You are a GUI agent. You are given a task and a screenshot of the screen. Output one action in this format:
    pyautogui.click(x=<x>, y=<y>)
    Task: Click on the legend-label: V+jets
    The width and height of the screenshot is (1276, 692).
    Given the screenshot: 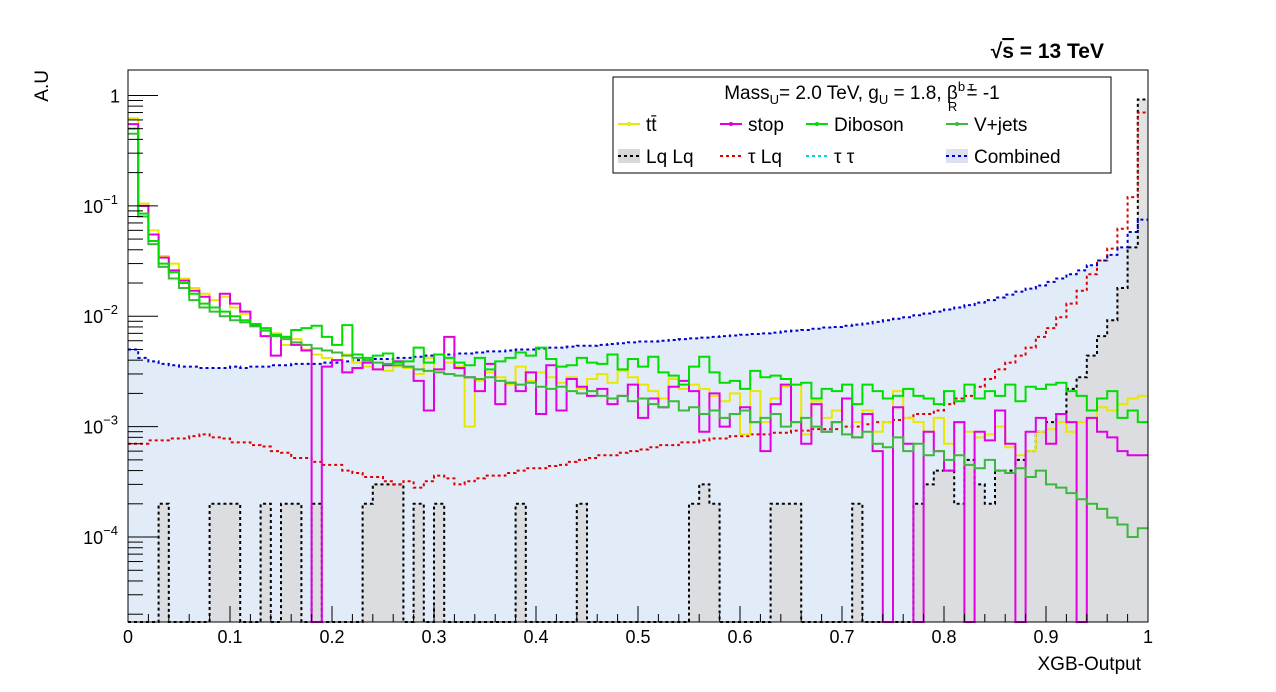 What is the action you would take?
    pyautogui.click(x=1000, y=125)
    